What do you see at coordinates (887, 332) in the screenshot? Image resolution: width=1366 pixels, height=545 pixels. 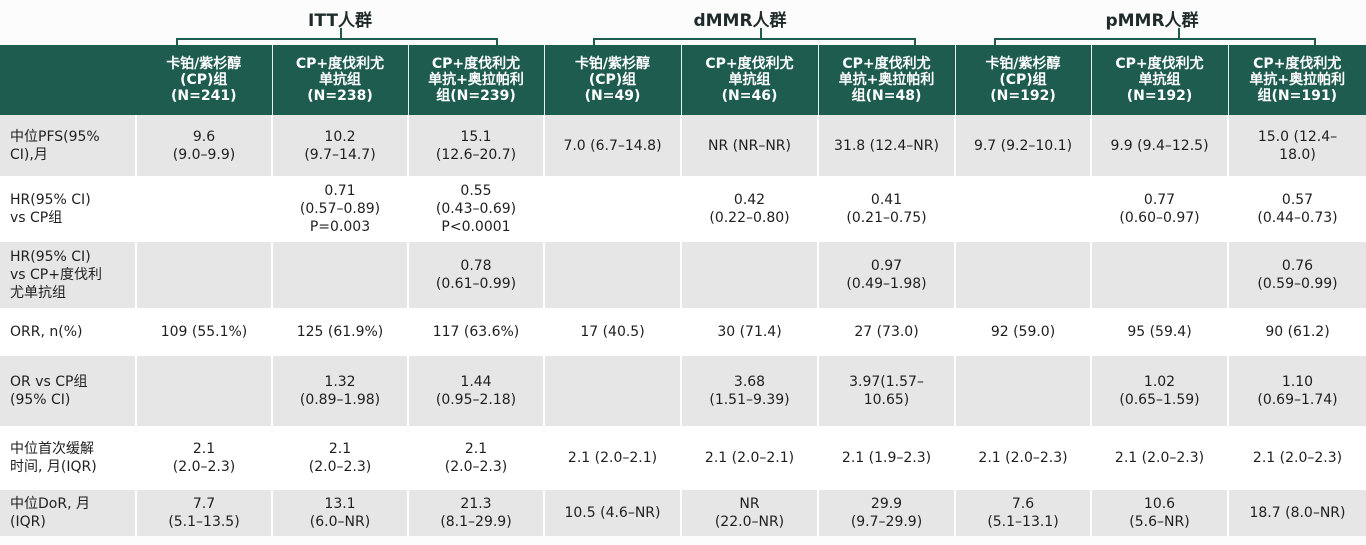 I see `table-cell: 27 (73.0)` at bounding box center [887, 332].